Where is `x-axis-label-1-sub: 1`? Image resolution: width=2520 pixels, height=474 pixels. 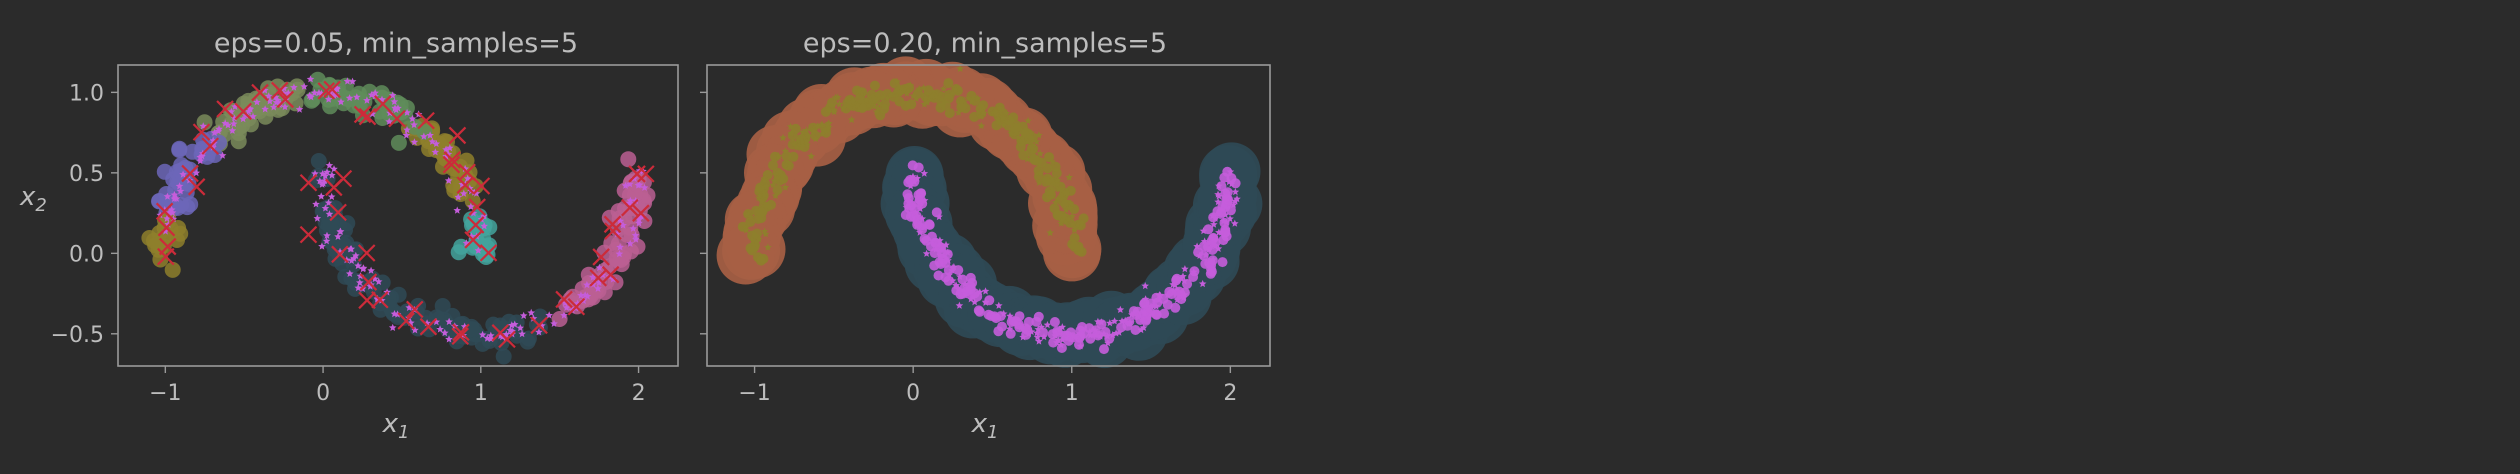 x-axis-label-1-sub: 1 is located at coordinates (403, 432).